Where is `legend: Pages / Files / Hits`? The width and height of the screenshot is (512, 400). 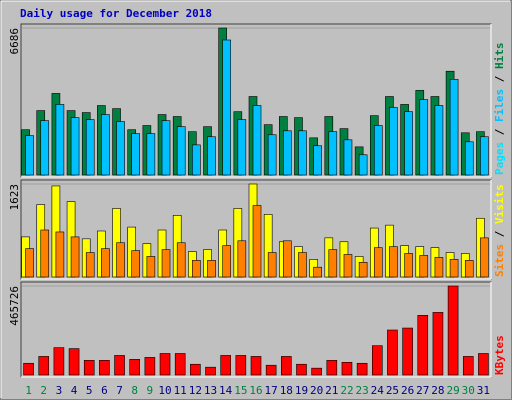 legend: Pages / Files / Hits is located at coordinates (499, 109).